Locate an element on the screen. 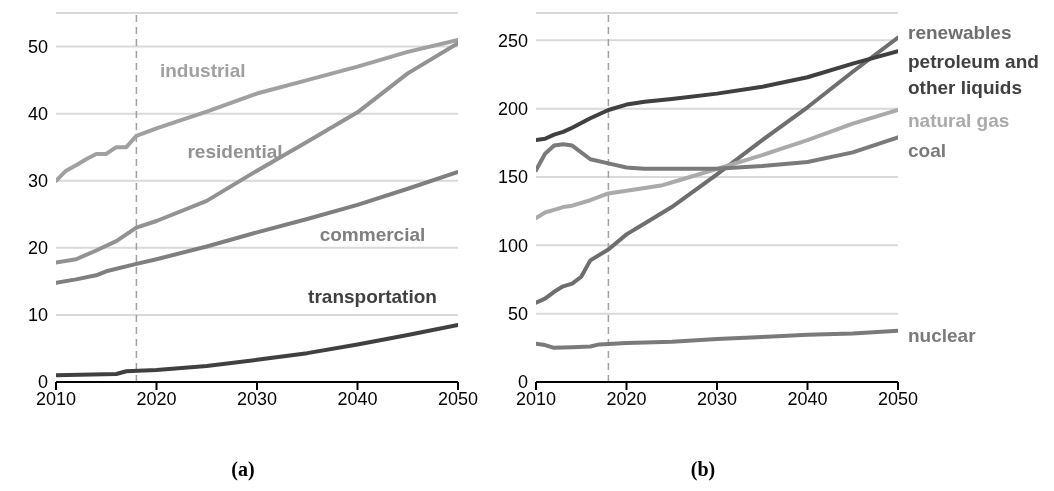  series-label: industrial is located at coordinates (202, 70).